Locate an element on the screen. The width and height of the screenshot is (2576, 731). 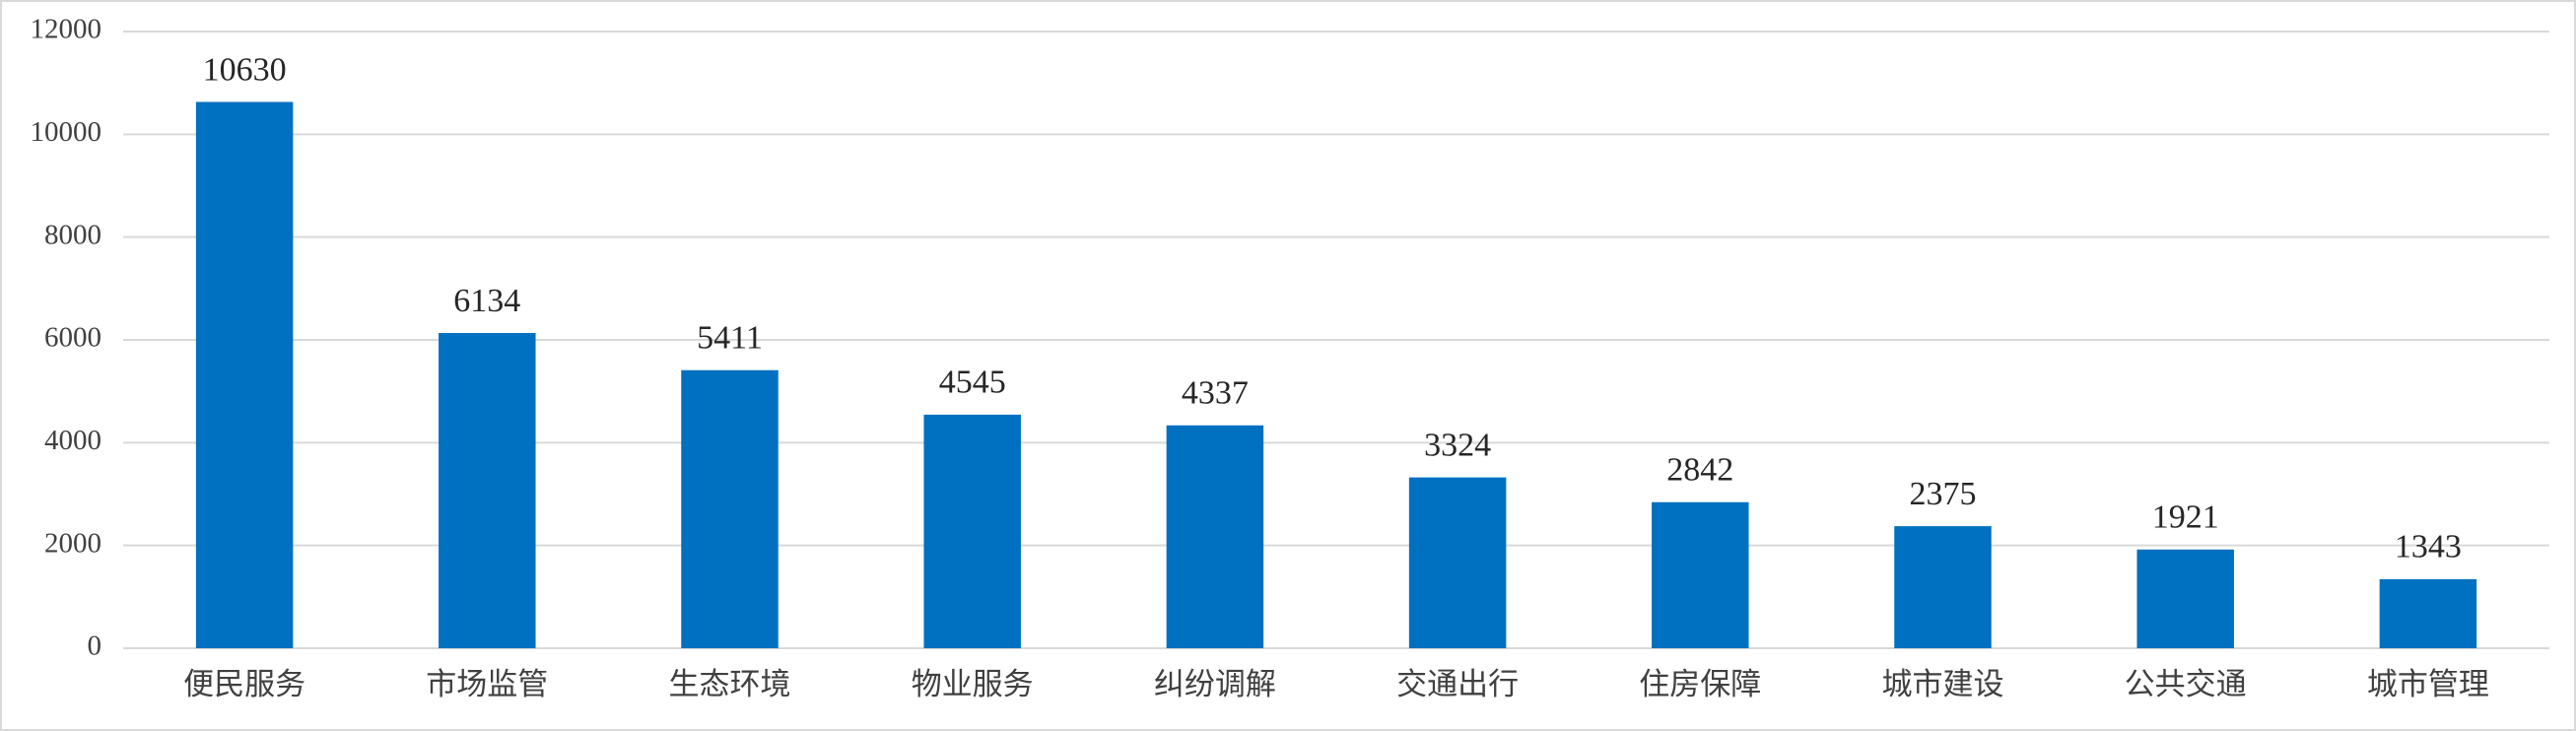
x-tick-label: 住房保障 is located at coordinates (1700, 684).